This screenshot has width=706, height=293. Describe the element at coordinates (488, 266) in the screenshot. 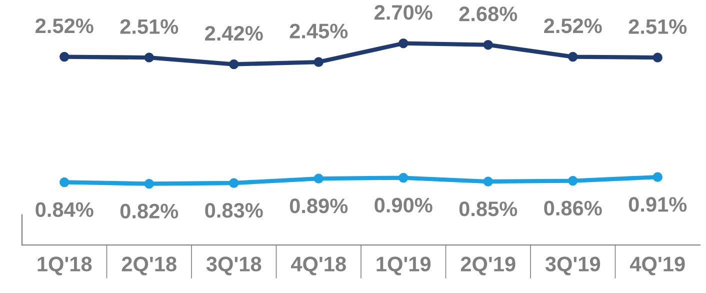

I see `x-tick-label: 2Q'19` at that location.